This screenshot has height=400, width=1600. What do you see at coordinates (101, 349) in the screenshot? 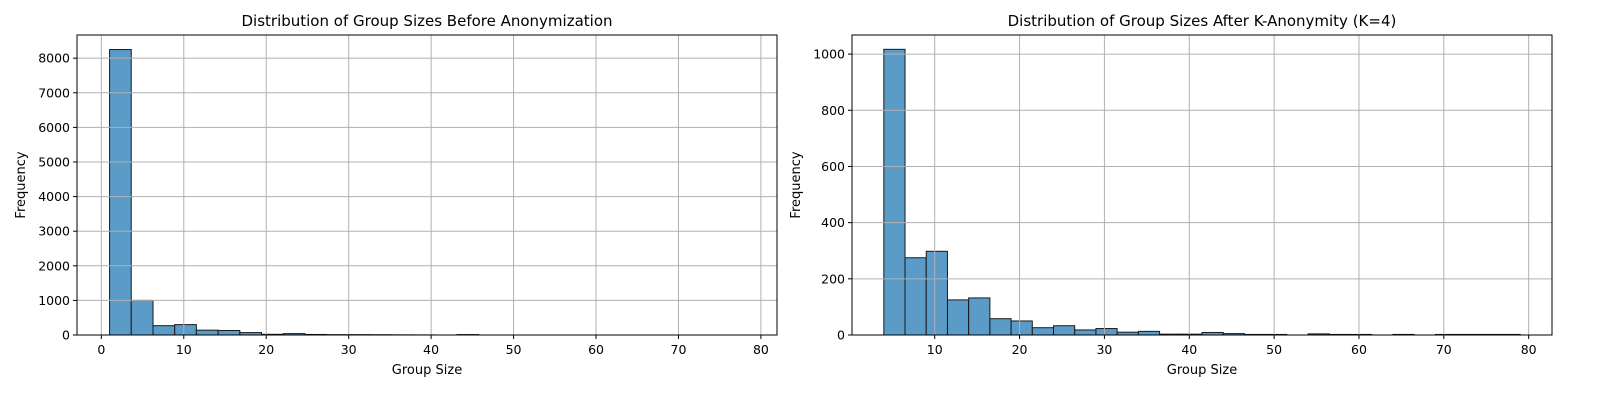
I see `x-tick-label: 0` at bounding box center [101, 349].